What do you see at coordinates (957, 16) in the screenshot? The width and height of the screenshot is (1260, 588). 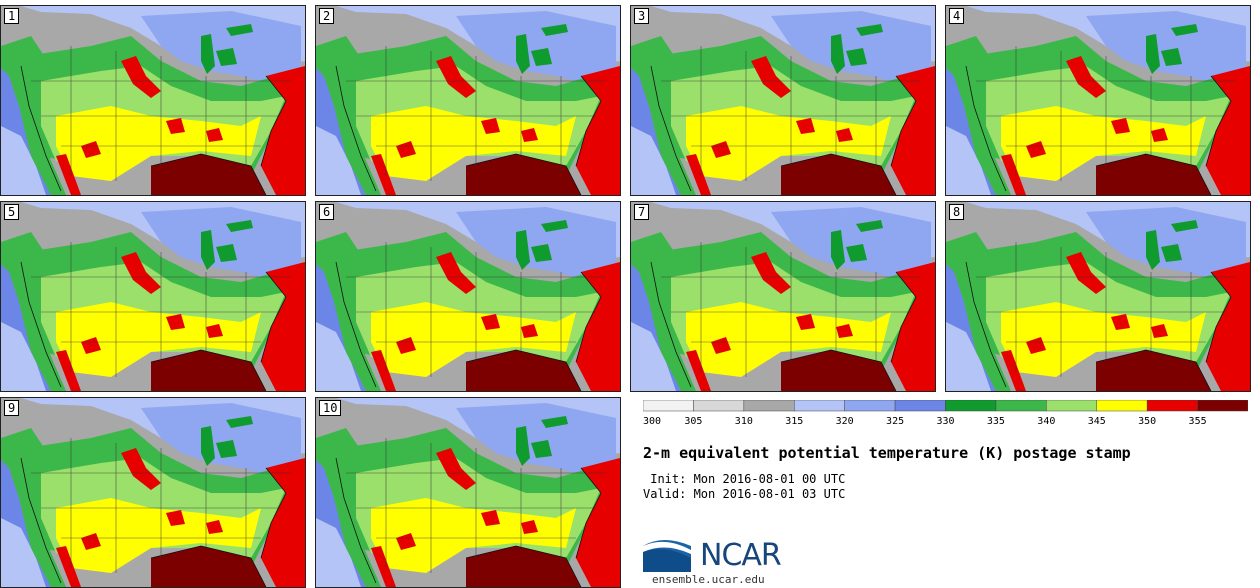 I see `panel-number-label: 4` at bounding box center [957, 16].